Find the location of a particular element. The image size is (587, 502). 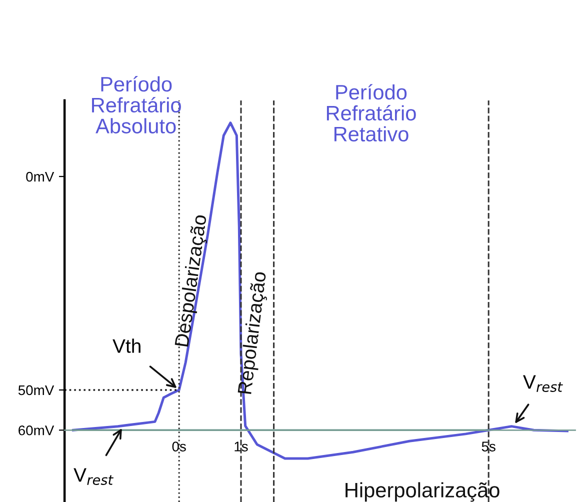

annotation: Repolarização is located at coordinates (253, 333).